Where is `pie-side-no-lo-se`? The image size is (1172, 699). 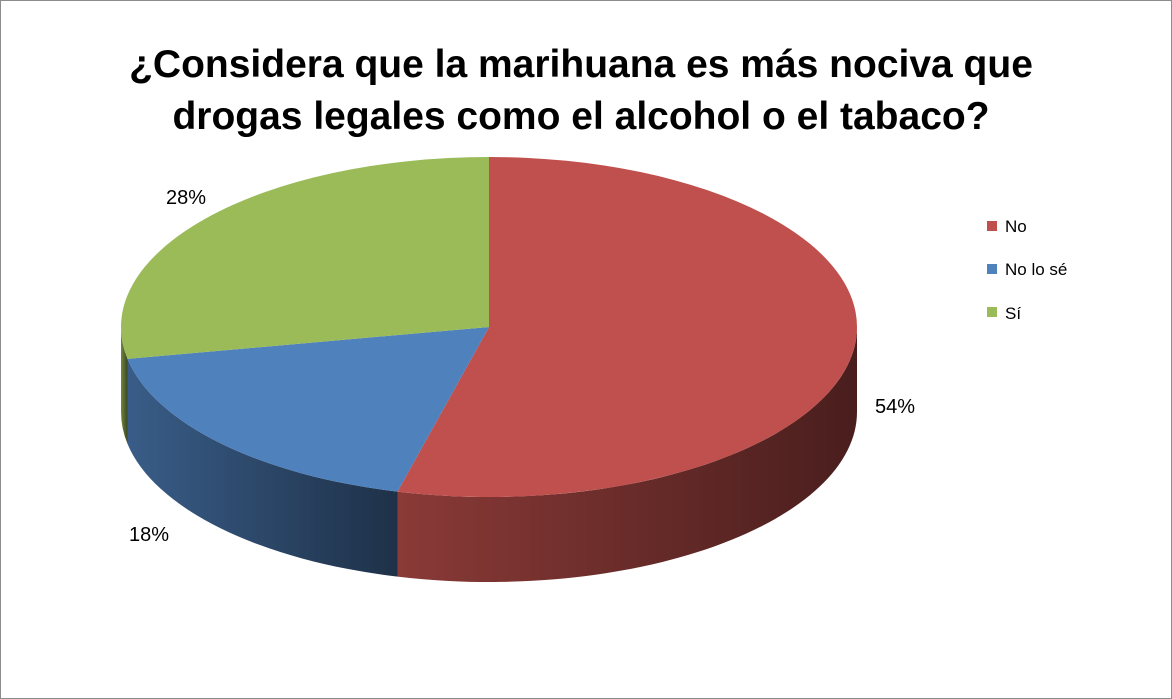 pie-side-no-lo-se is located at coordinates (262, 467).